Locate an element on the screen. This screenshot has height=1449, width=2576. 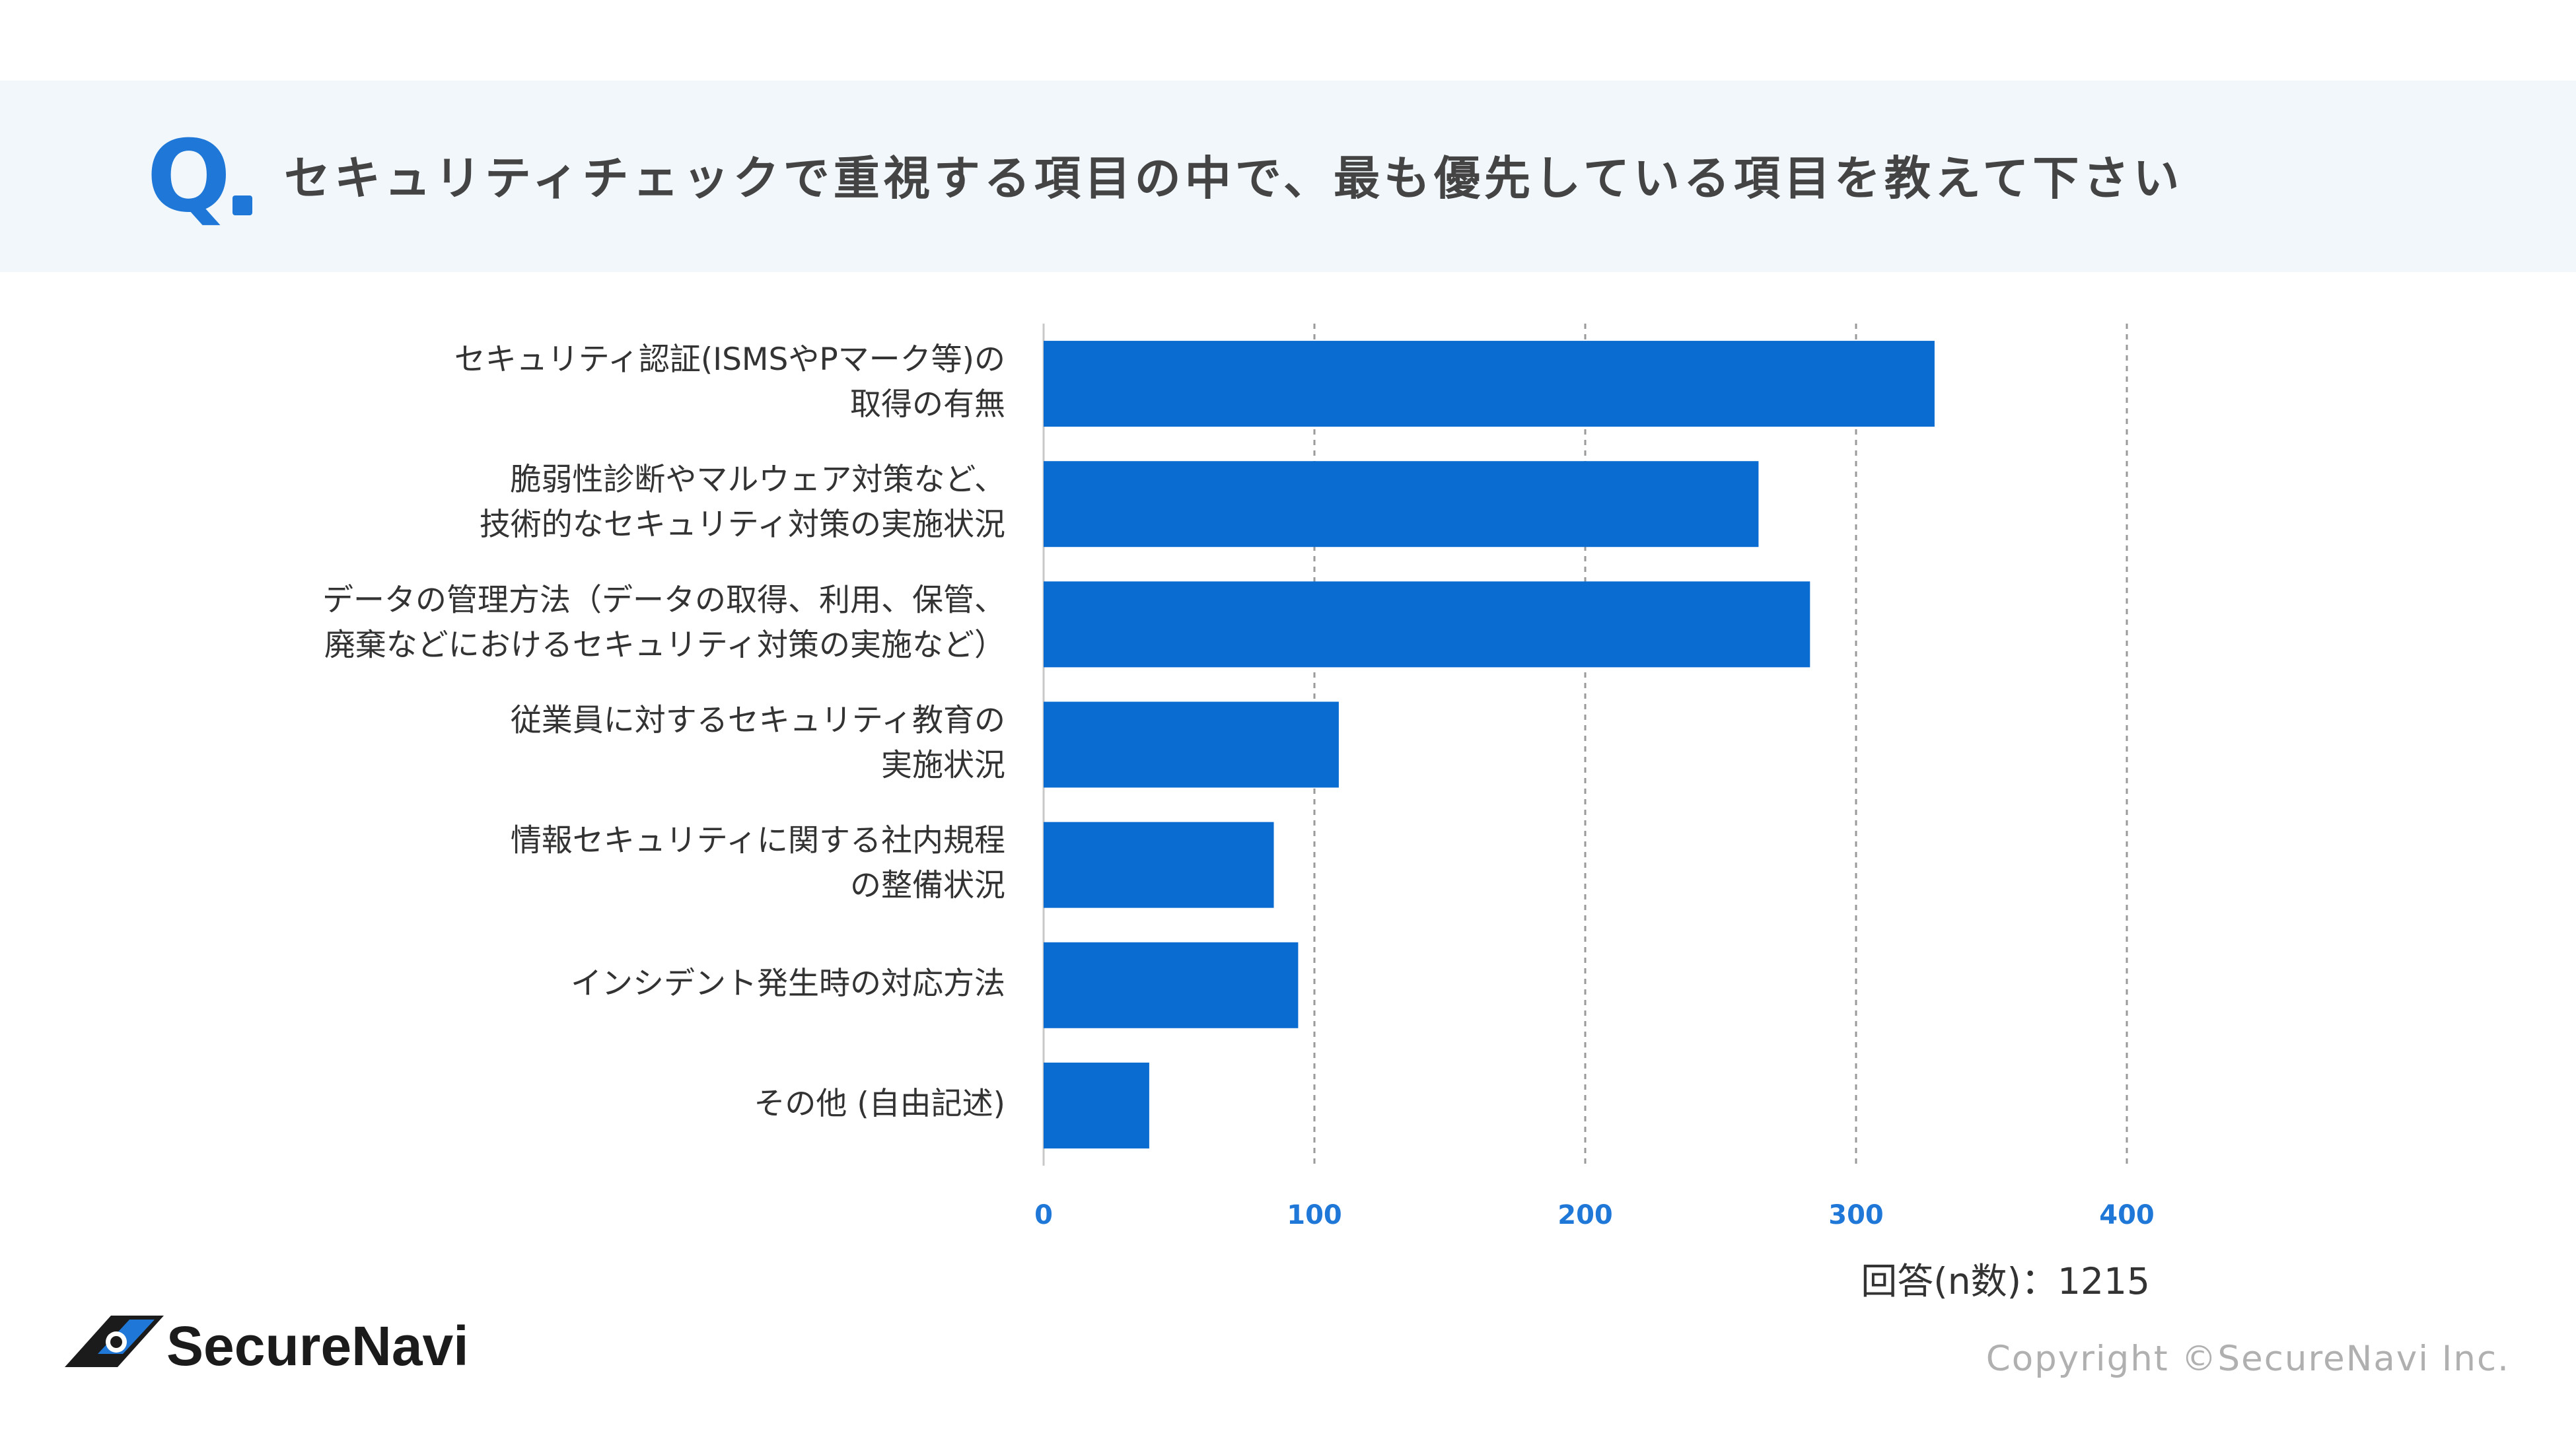
category-label-6-line-0: その他 (自由記述) is located at coordinates (880, 1103).